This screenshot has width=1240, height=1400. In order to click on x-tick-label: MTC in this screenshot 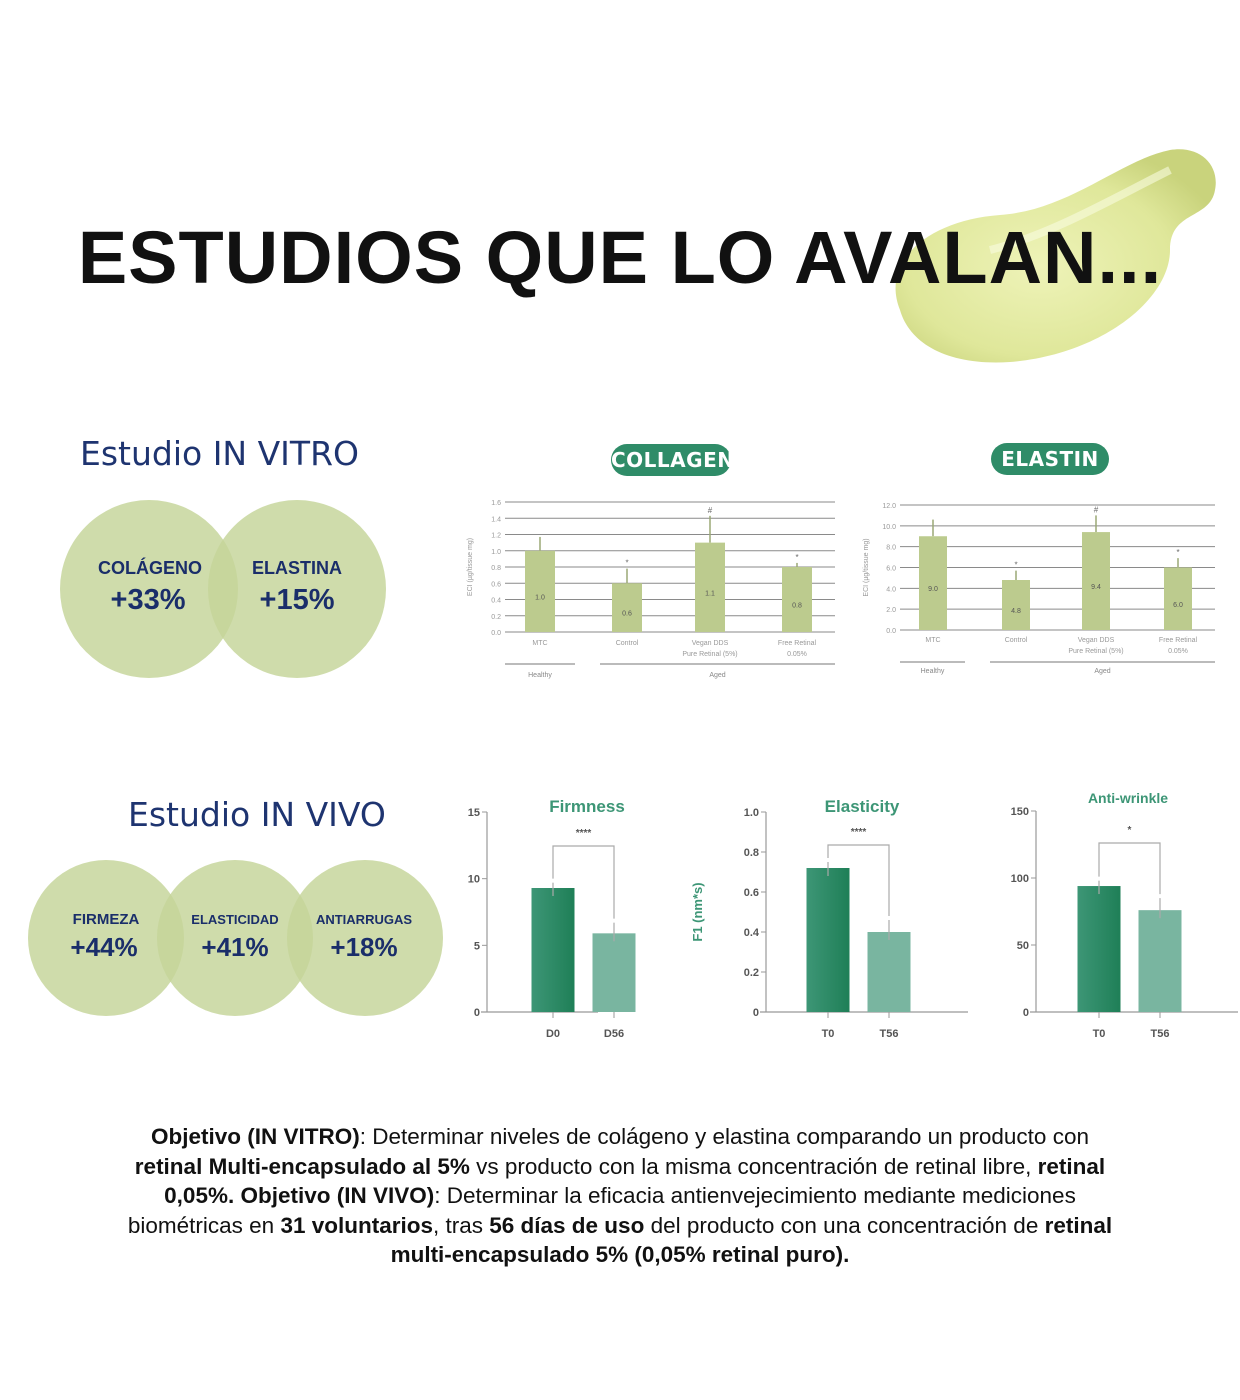, I will do `click(539, 643)`.